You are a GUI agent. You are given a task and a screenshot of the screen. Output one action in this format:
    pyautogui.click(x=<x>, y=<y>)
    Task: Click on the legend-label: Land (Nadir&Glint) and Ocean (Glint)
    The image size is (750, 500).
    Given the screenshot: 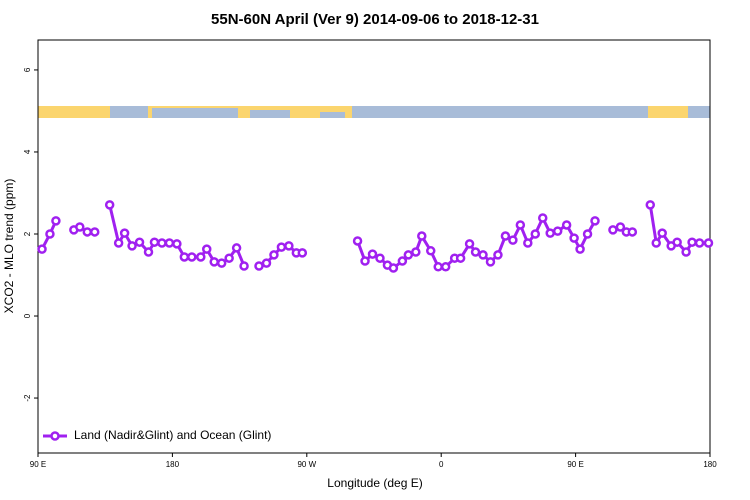 What is the action you would take?
    pyautogui.click(x=172, y=435)
    